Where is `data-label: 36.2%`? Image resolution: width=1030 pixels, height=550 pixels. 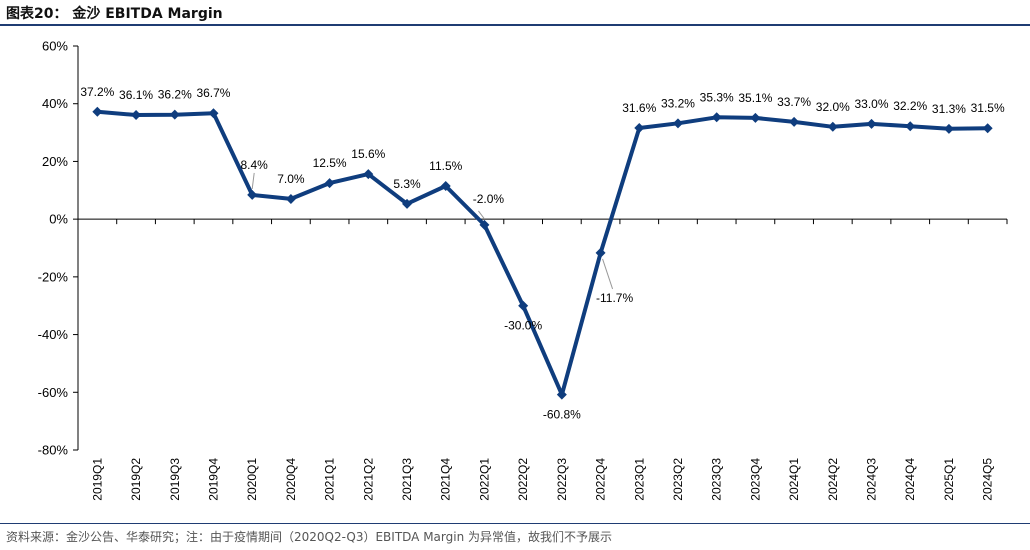 data-label: 36.2% is located at coordinates (175, 95).